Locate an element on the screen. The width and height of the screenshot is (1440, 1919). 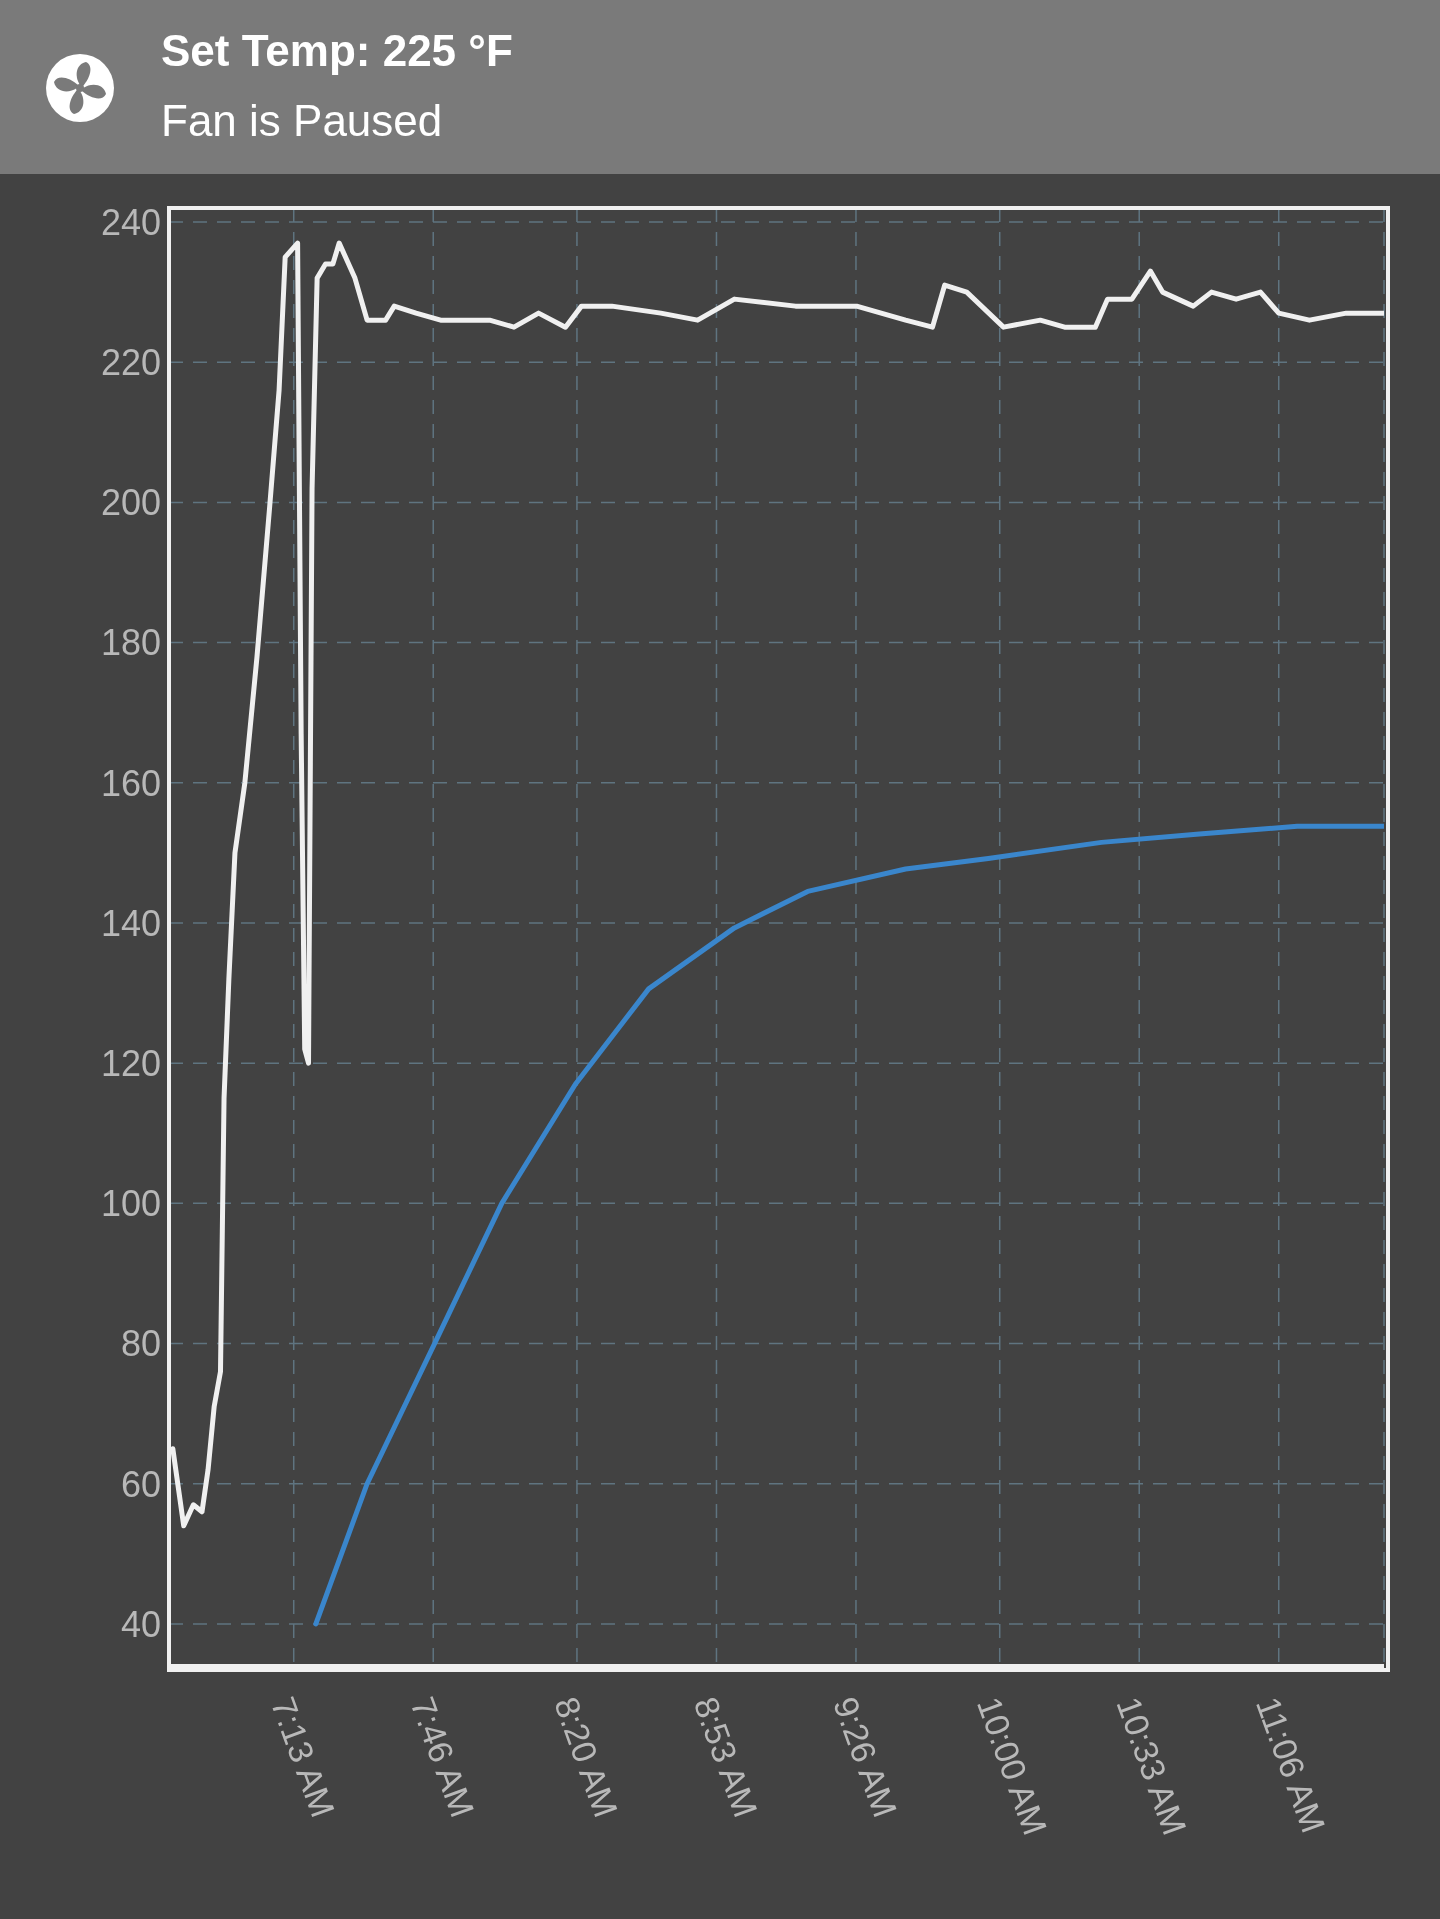
y-tick-label: 240 is located at coordinates (130, 222).